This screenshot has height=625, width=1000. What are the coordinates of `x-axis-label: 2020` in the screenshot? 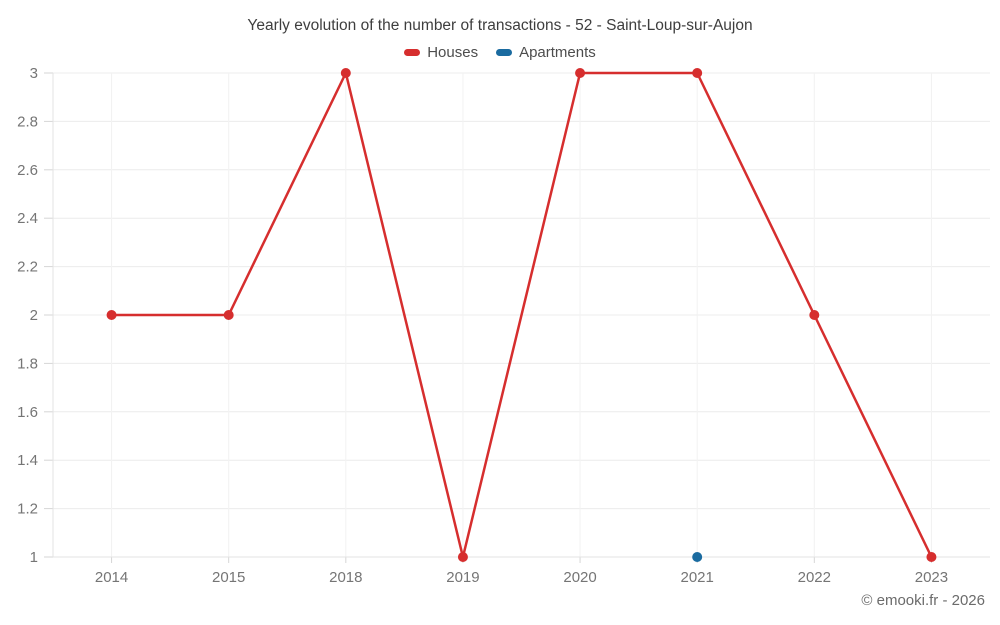 It's located at (579, 577).